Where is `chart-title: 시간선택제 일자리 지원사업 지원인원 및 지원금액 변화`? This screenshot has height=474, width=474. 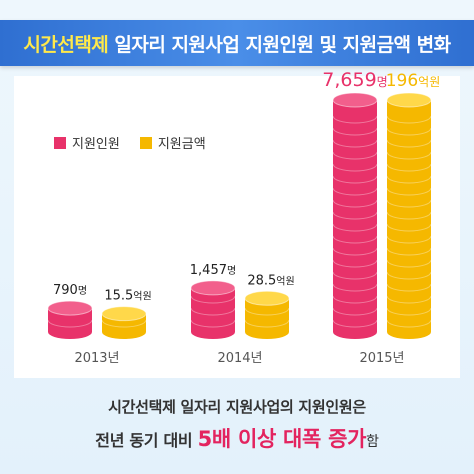 chart-title: 시간선택제 일자리 지원사업 지원인원 및 지원금액 변화 is located at coordinates (237, 43).